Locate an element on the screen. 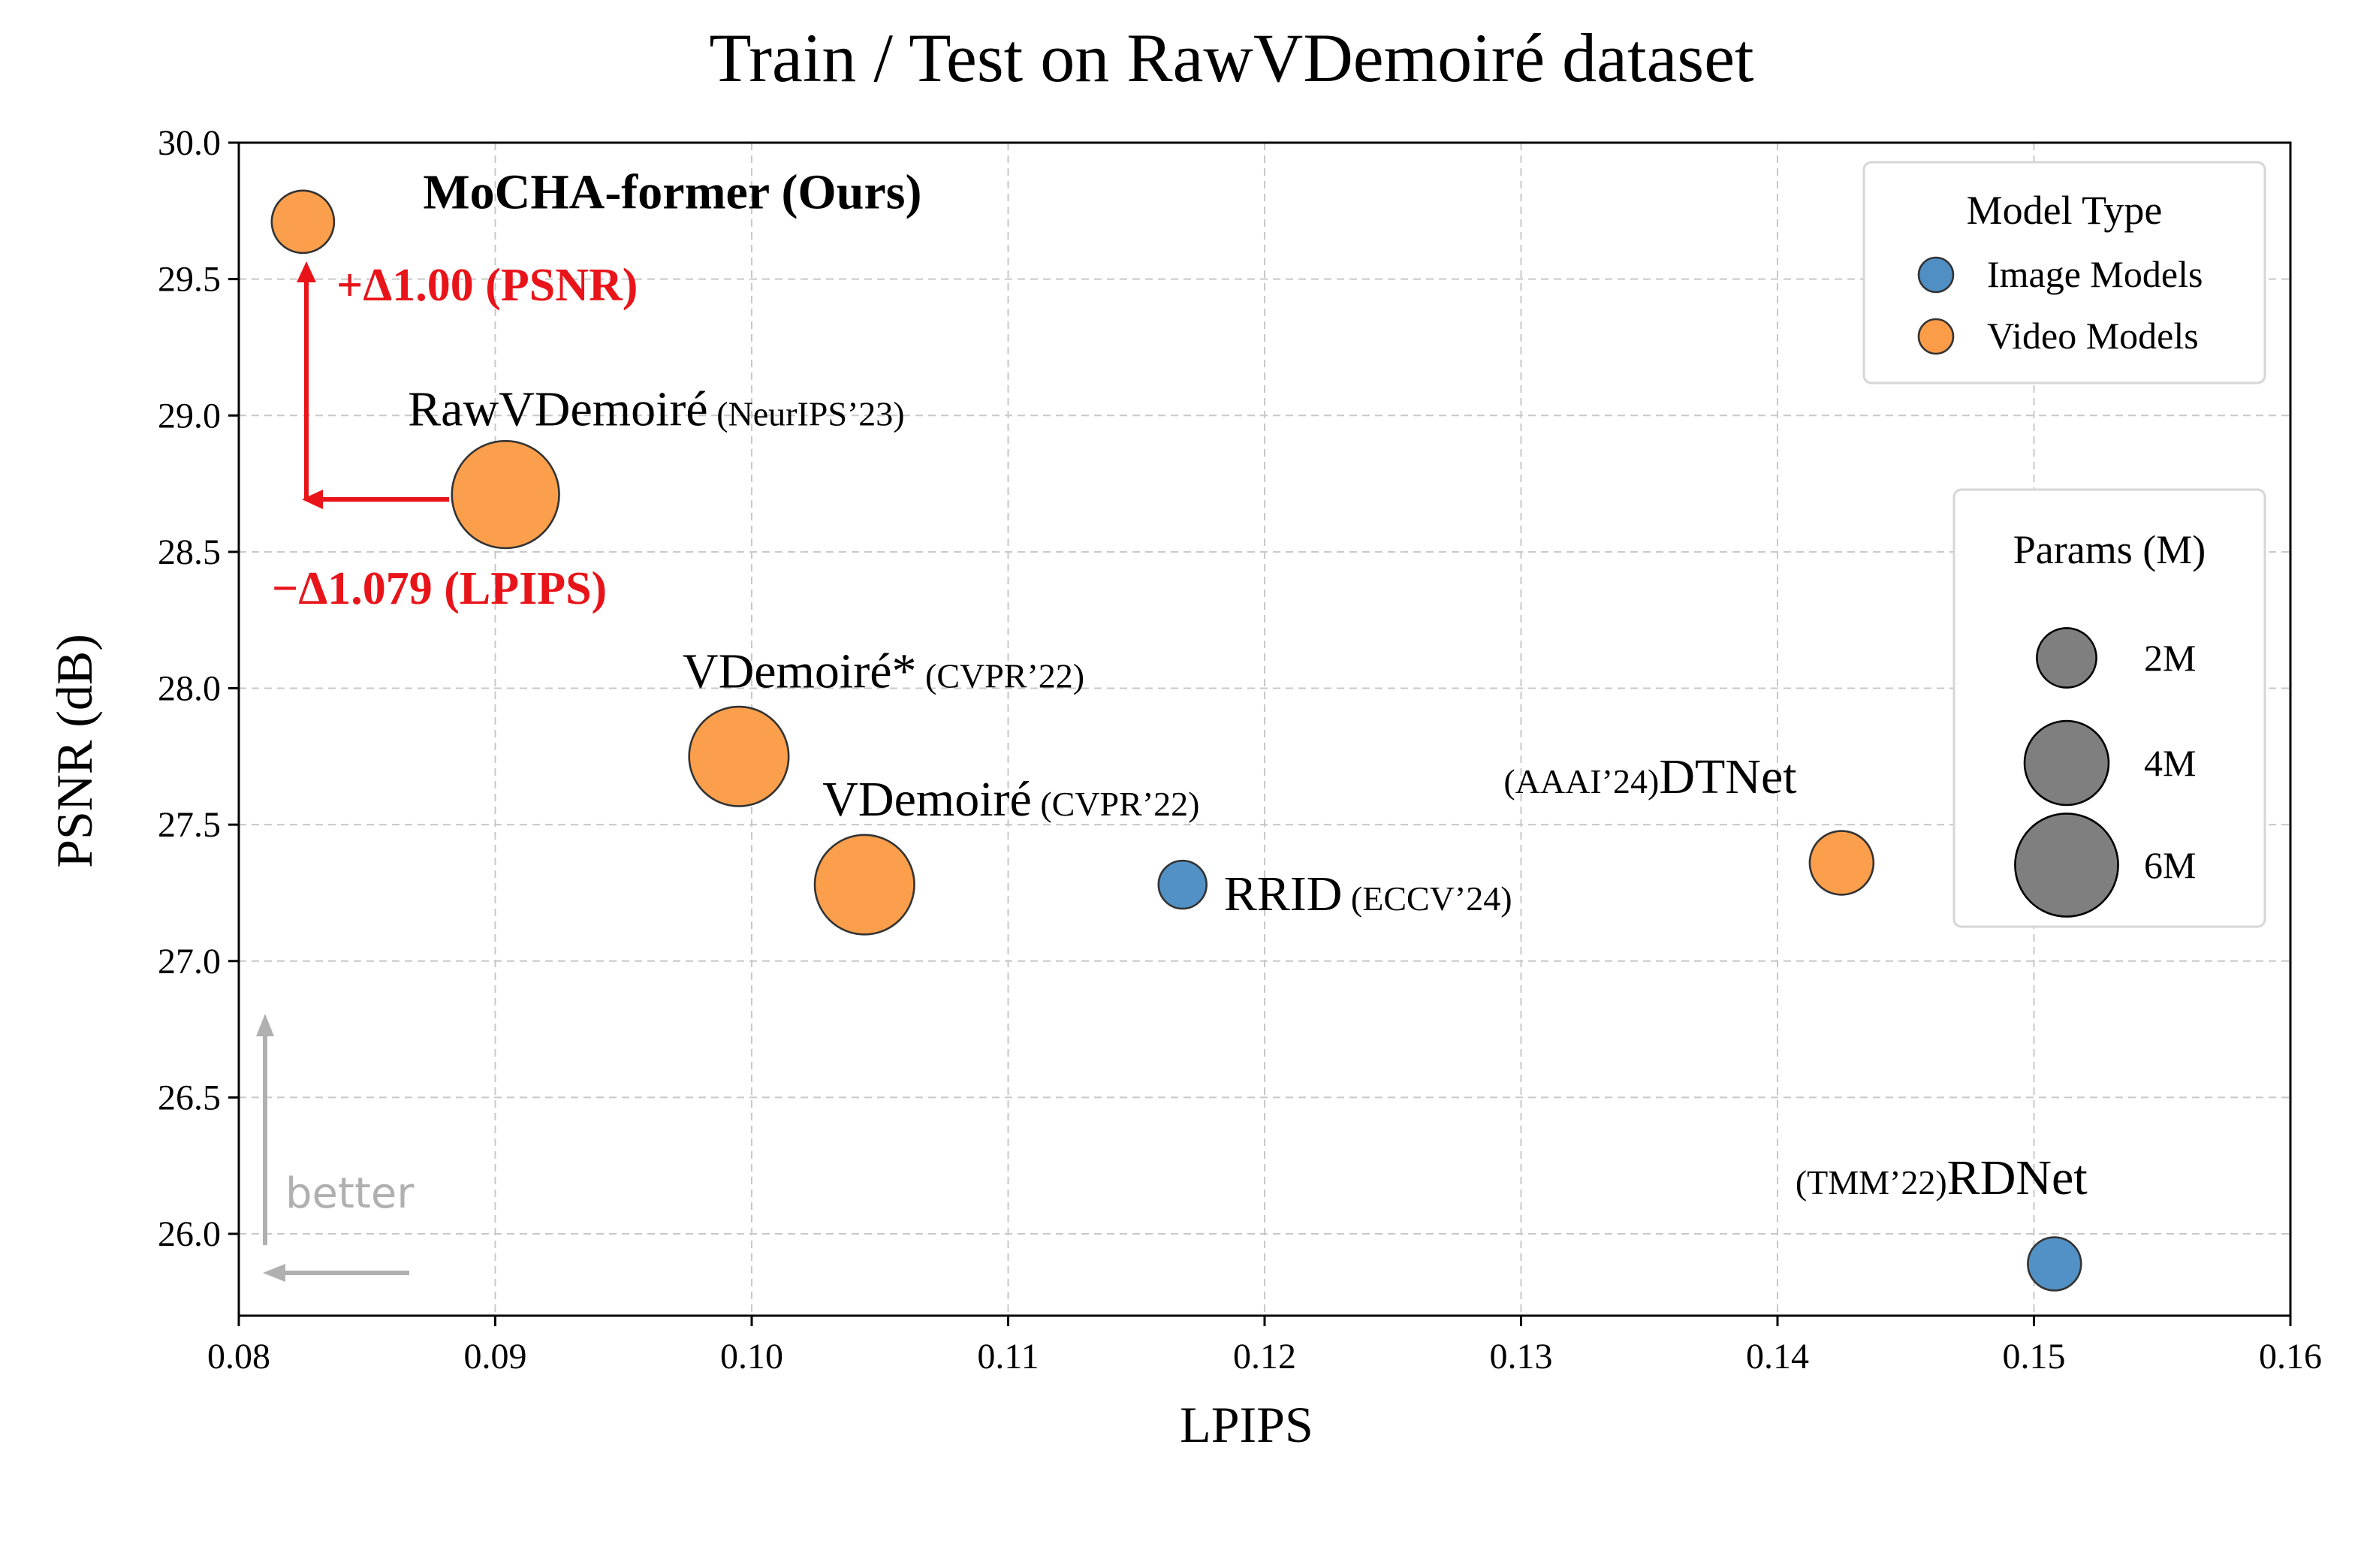  label-name: DTNet is located at coordinates (1727, 777).